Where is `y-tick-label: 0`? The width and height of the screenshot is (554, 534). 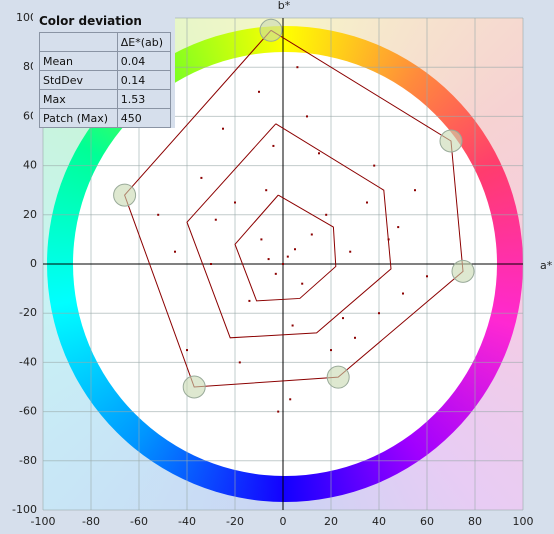 y-tick-label: 0 is located at coordinates (33, 263).